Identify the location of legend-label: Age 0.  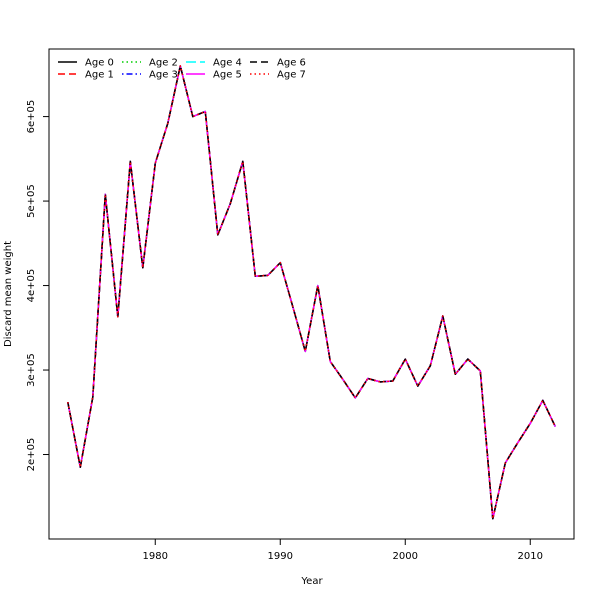
(99, 63).